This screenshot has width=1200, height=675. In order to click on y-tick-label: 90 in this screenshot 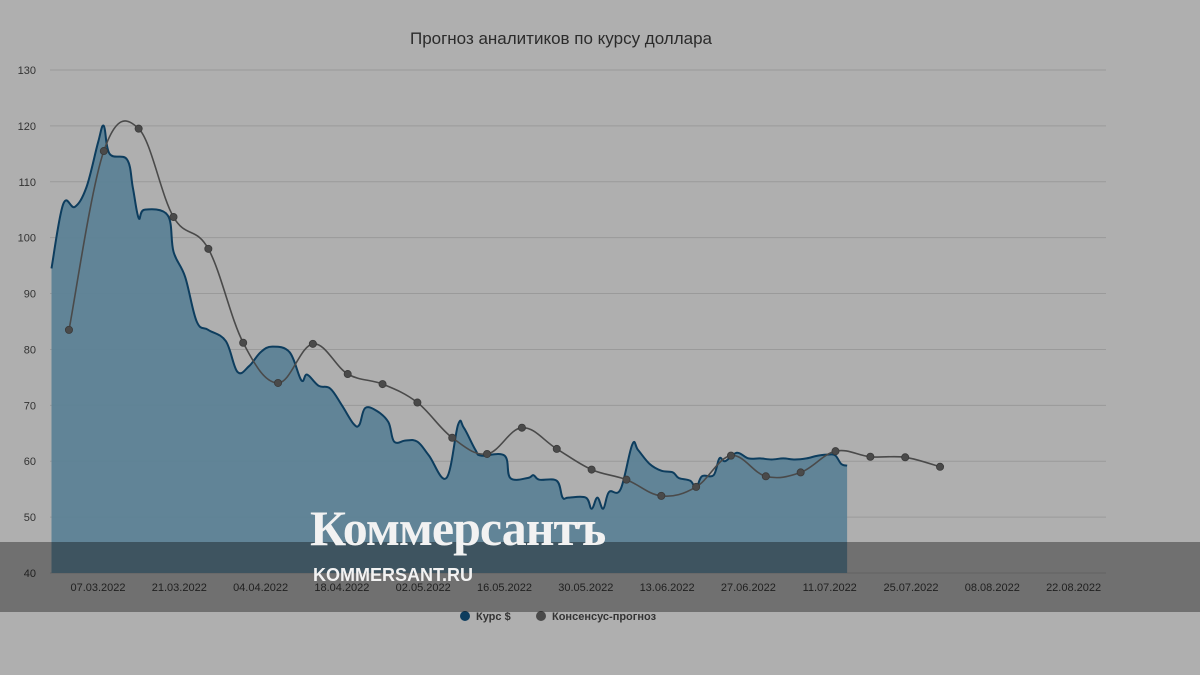, I will do `click(30, 295)`.